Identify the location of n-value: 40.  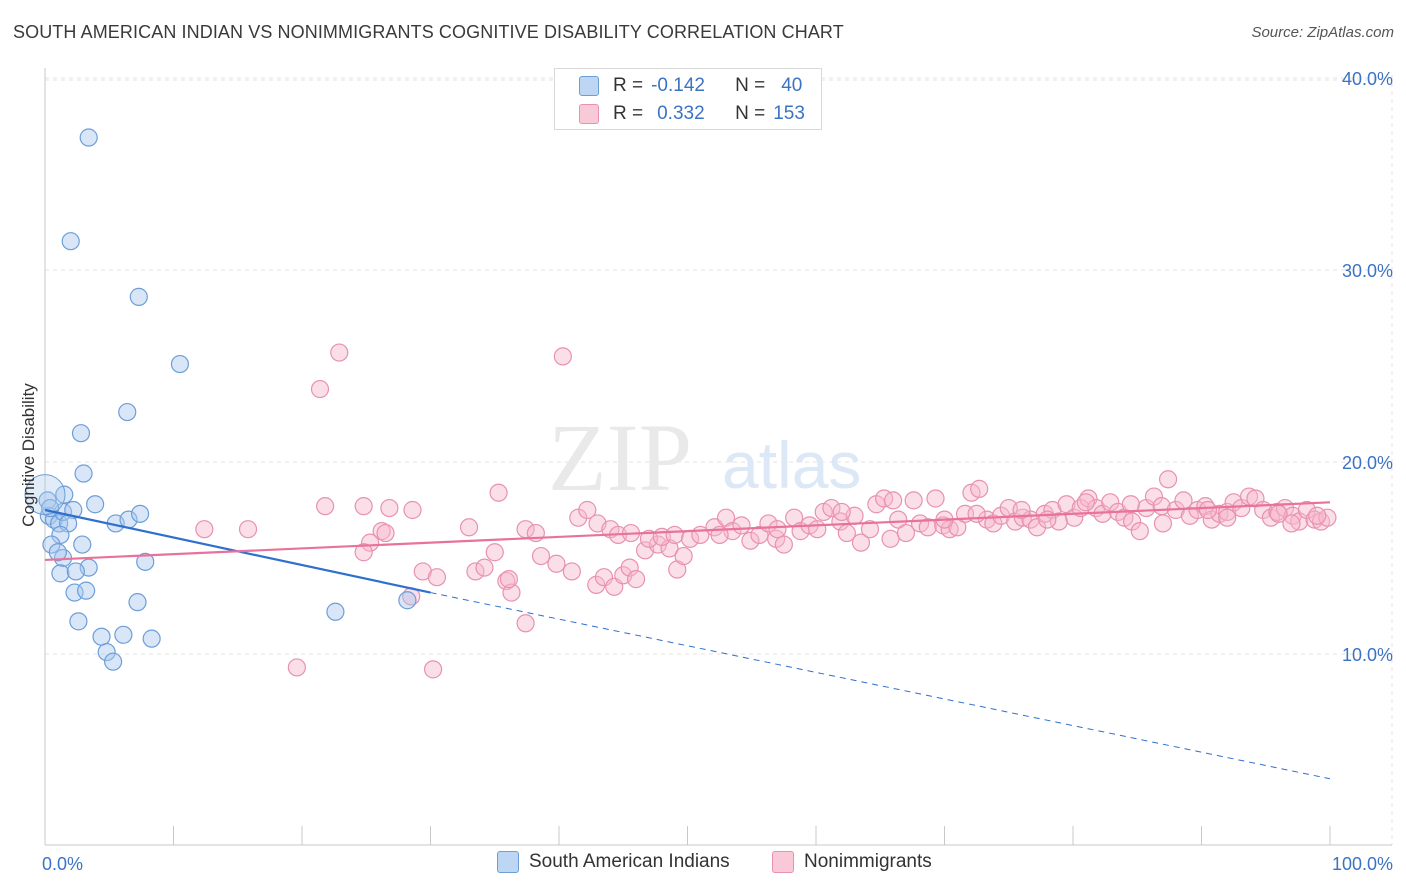
(792, 85).